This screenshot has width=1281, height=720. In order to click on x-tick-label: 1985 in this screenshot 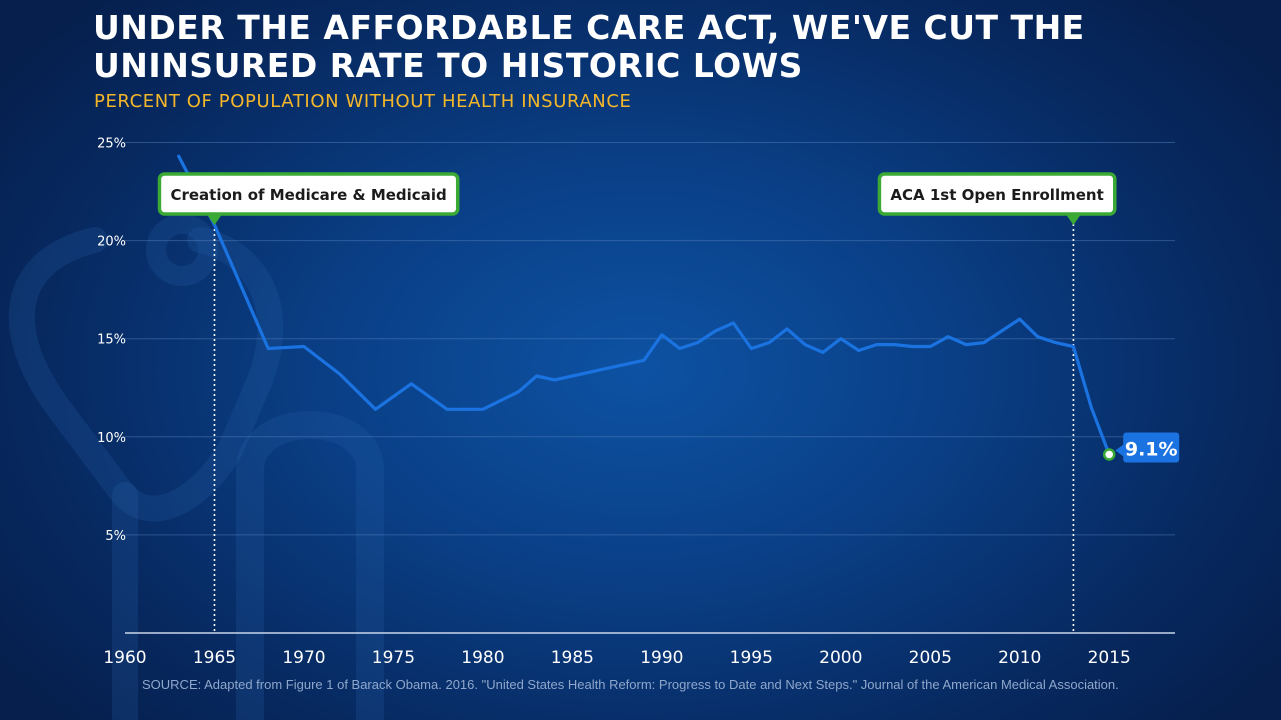, I will do `click(572, 658)`.